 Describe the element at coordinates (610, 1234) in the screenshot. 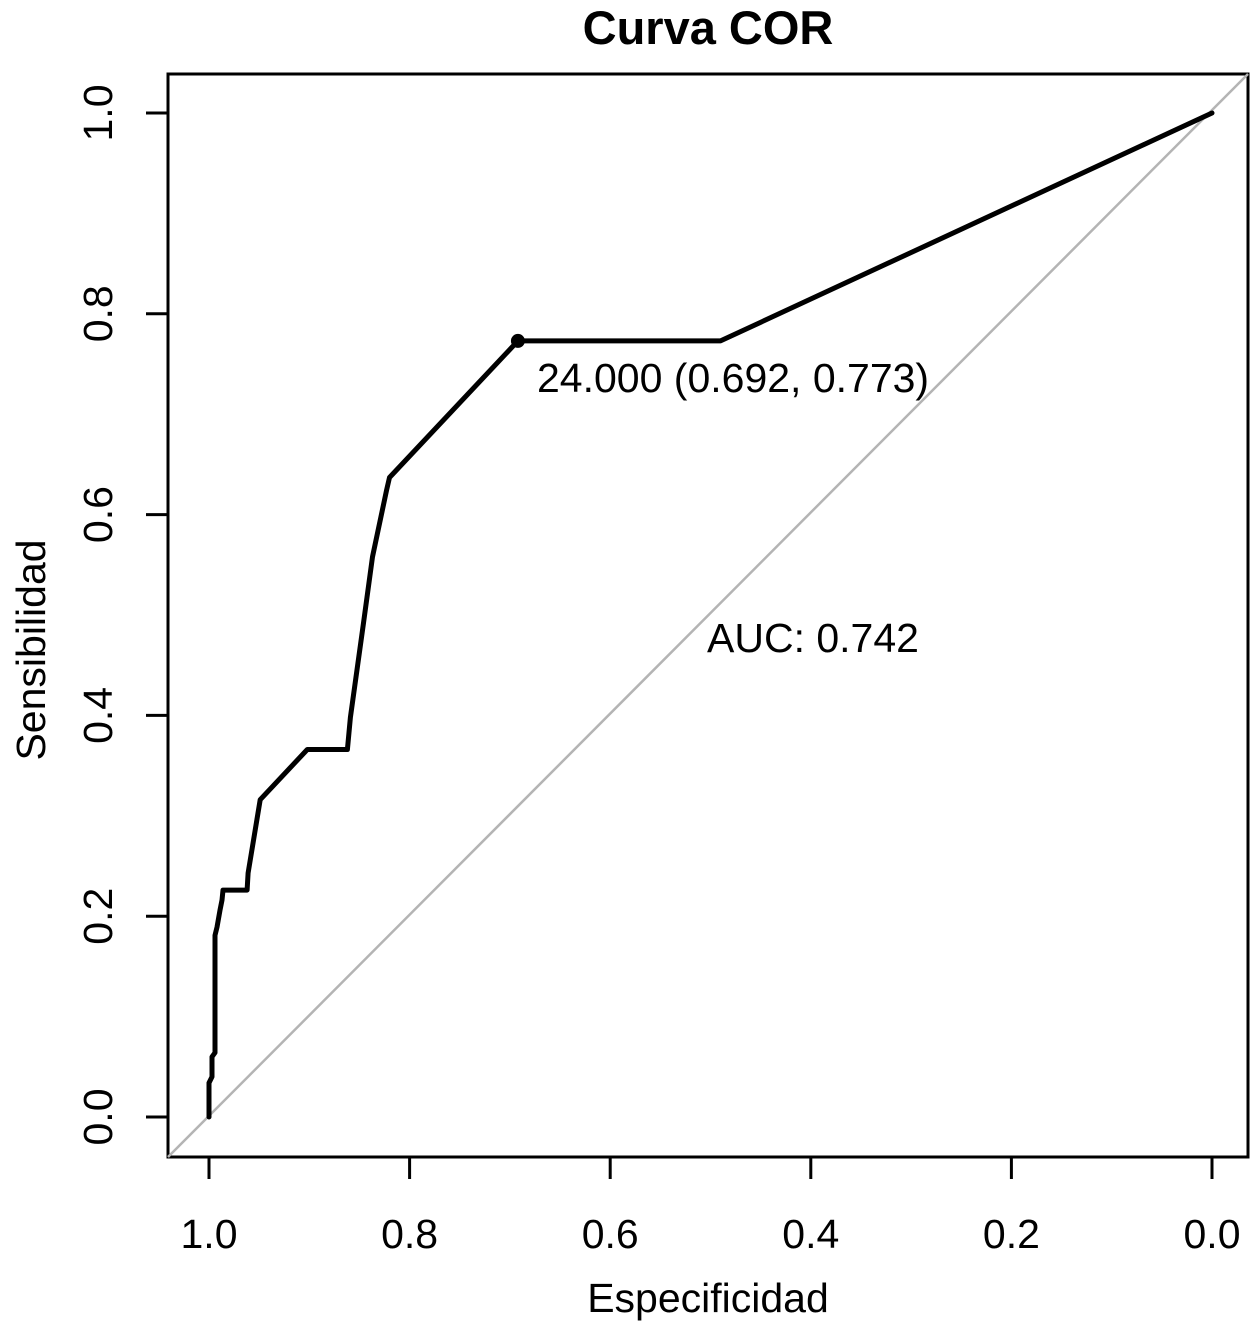

I see `x-tick-label: 0.6` at that location.